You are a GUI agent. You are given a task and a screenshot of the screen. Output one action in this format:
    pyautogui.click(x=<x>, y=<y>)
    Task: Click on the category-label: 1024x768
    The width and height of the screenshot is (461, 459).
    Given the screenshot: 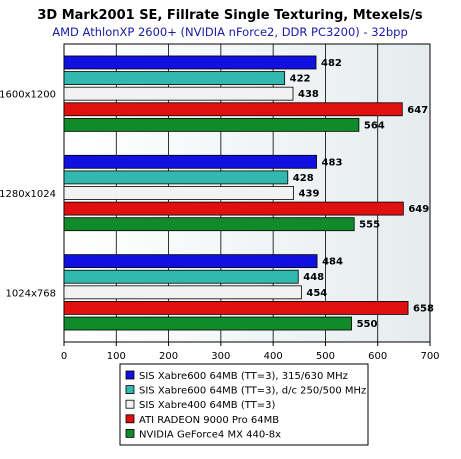 What is the action you would take?
    pyautogui.click(x=31, y=293)
    